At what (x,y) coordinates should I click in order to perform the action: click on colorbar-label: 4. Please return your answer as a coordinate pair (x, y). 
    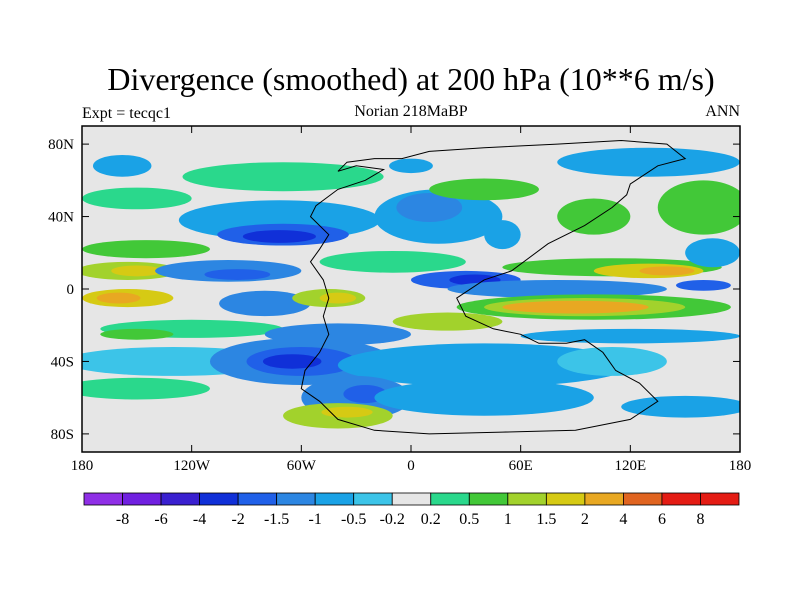
    Looking at the image, I should click on (623, 519).